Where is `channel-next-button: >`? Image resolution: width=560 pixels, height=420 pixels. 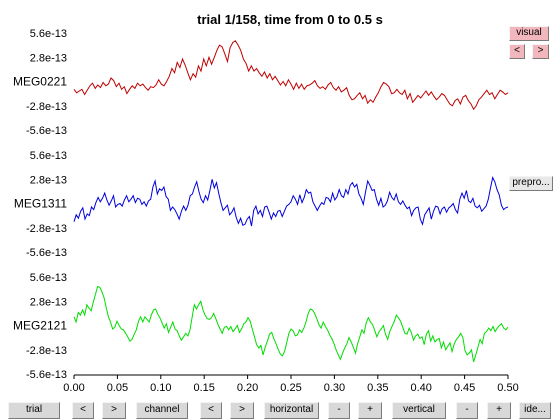
channel-next-button: > is located at coordinates (242, 410).